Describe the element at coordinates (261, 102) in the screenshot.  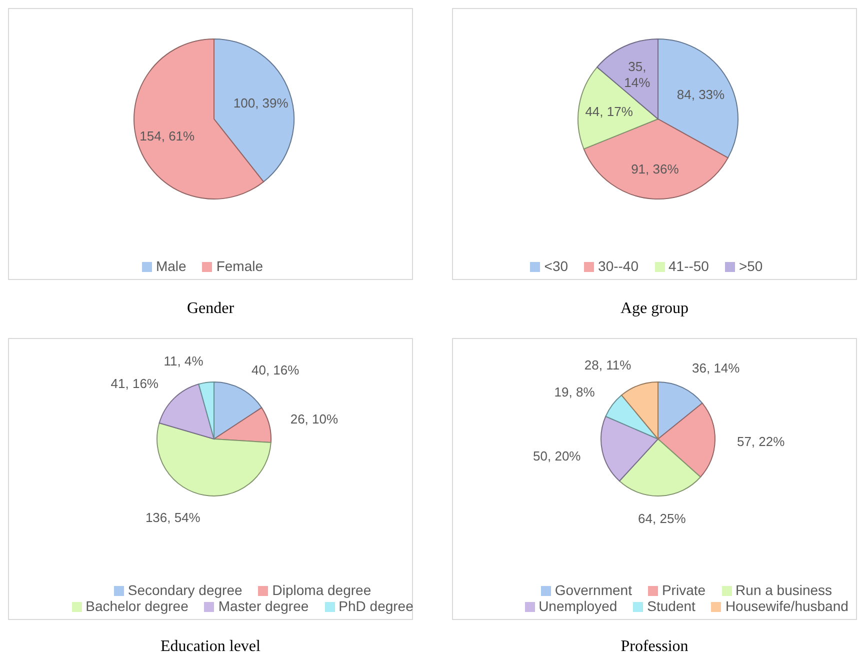
I see `data-label: 100, 39%` at that location.